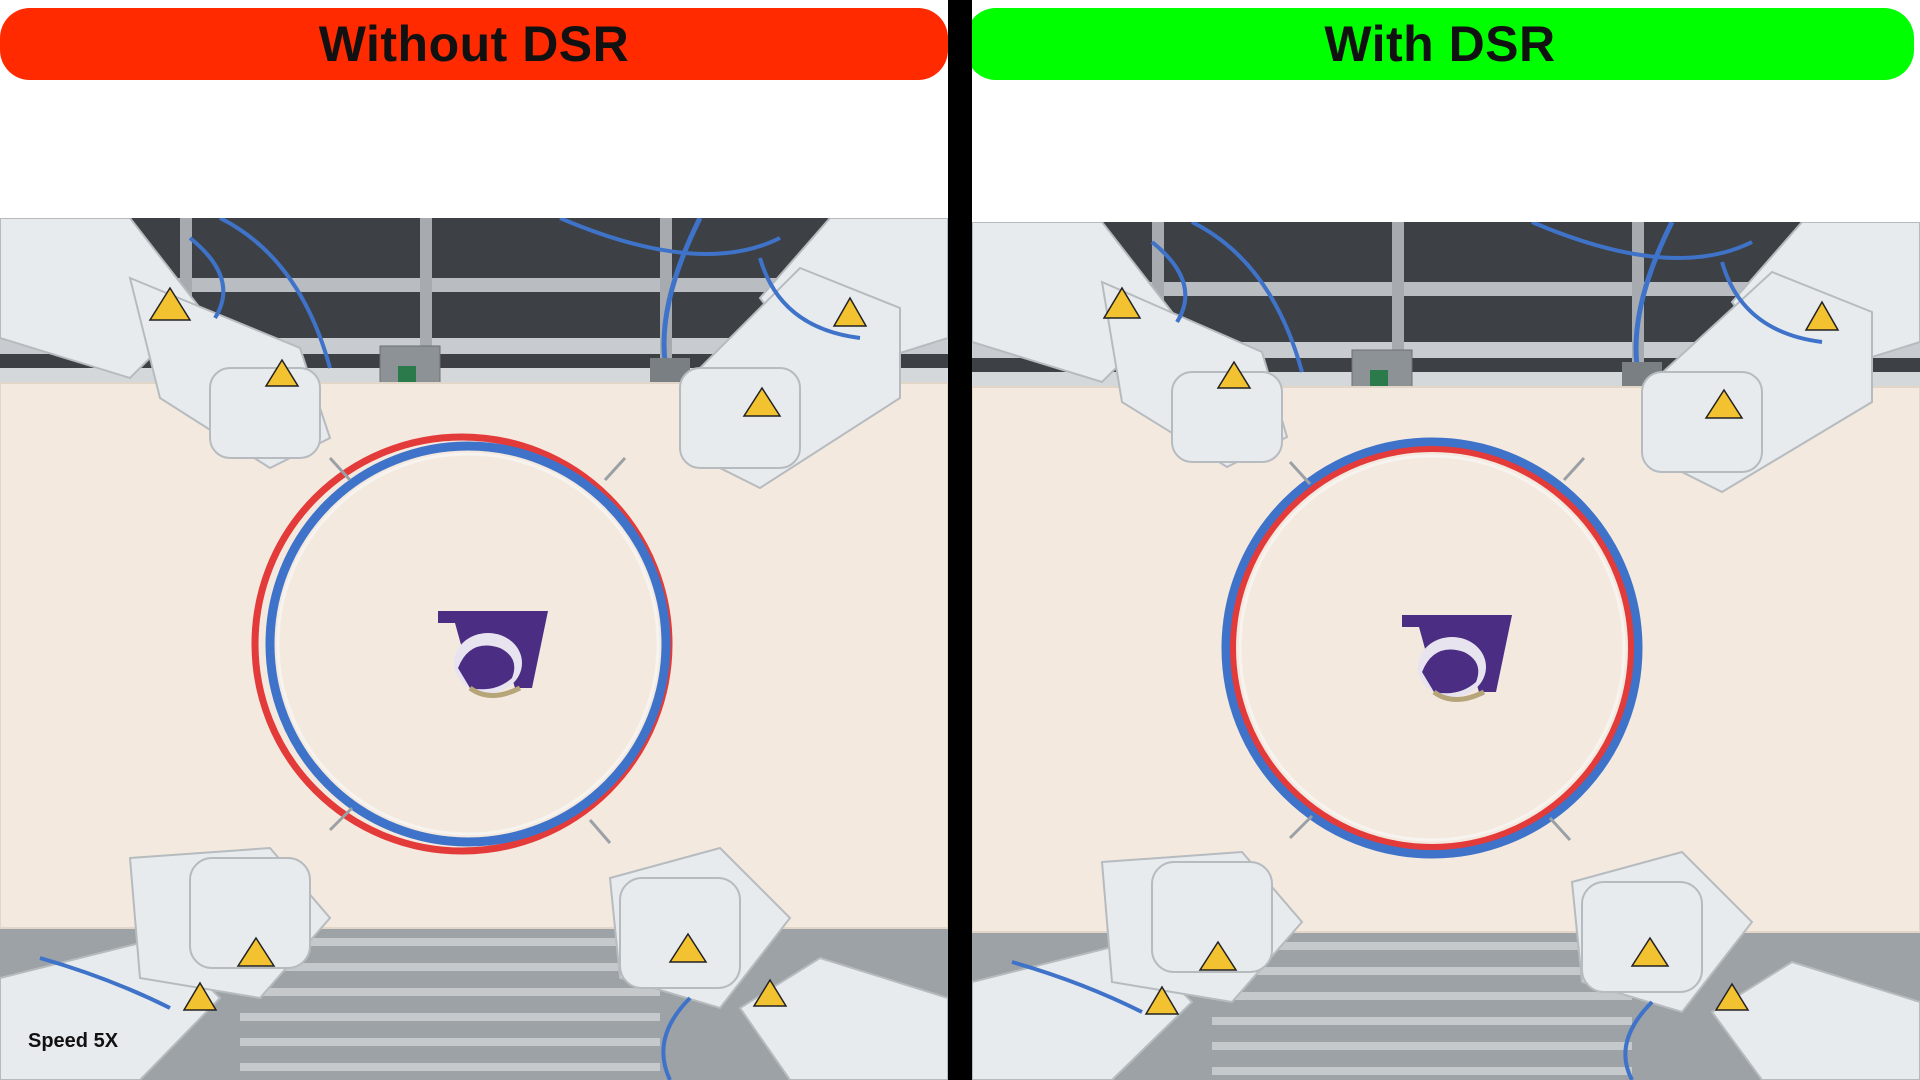  What do you see at coordinates (1457, 658) in the screenshot?
I see `uw-logo-icon-right` at bounding box center [1457, 658].